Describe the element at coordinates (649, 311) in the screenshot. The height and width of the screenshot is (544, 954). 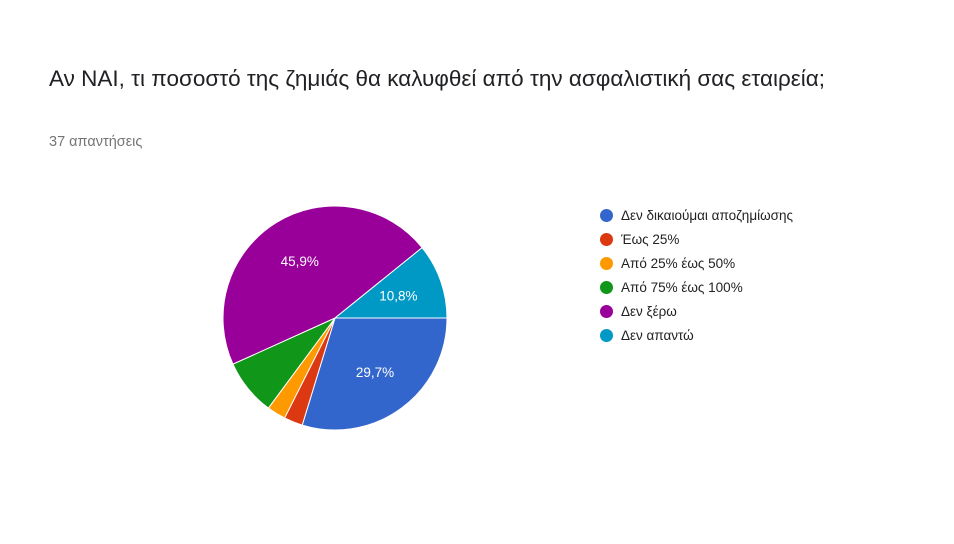
I see `legend-label: Δεν ξέρω` at that location.